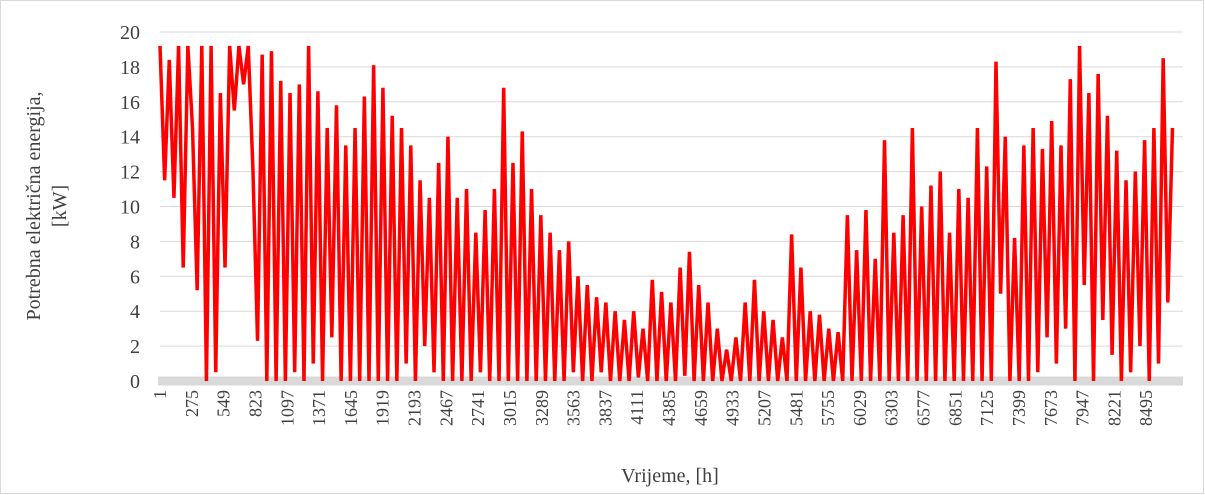  What do you see at coordinates (1051, 408) in the screenshot?
I see `x-tick-label: 7673` at bounding box center [1051, 408].